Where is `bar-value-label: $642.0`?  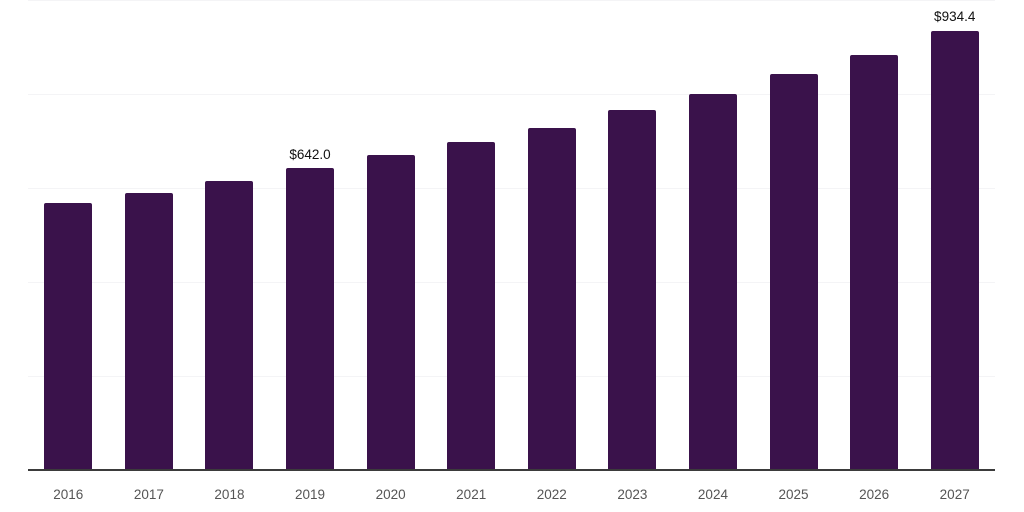
bar-value-label: $642.0 is located at coordinates (310, 154).